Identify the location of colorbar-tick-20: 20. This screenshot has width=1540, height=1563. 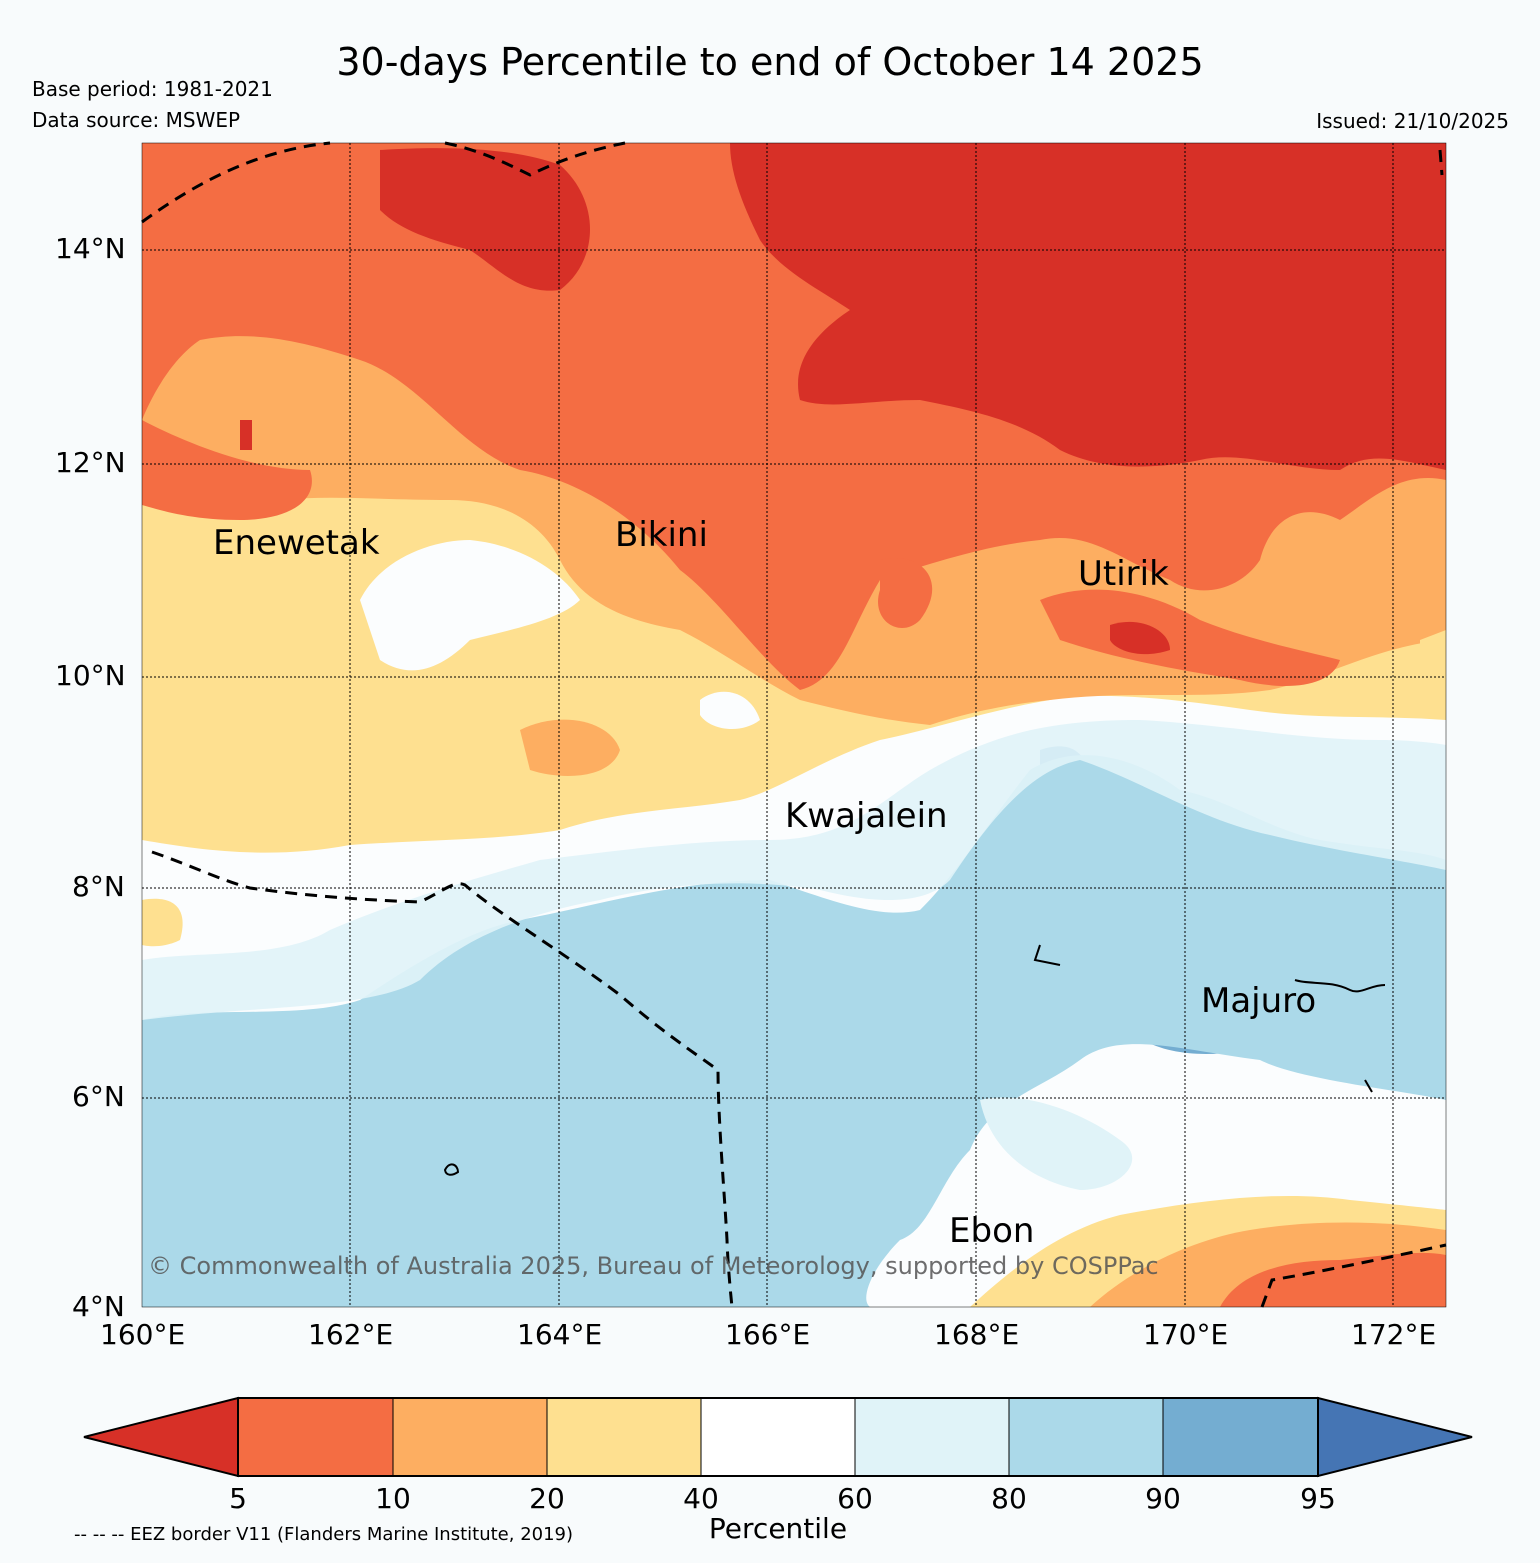
(547, 1498).